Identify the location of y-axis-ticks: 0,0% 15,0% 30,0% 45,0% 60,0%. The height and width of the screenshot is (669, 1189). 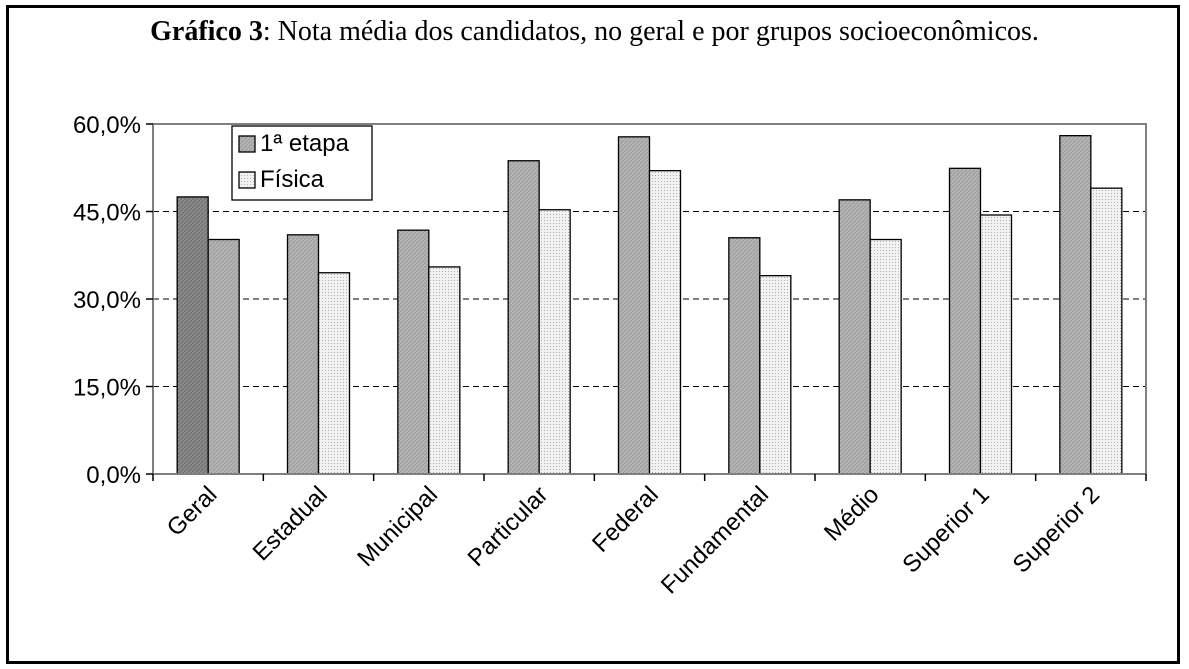
(113, 300).